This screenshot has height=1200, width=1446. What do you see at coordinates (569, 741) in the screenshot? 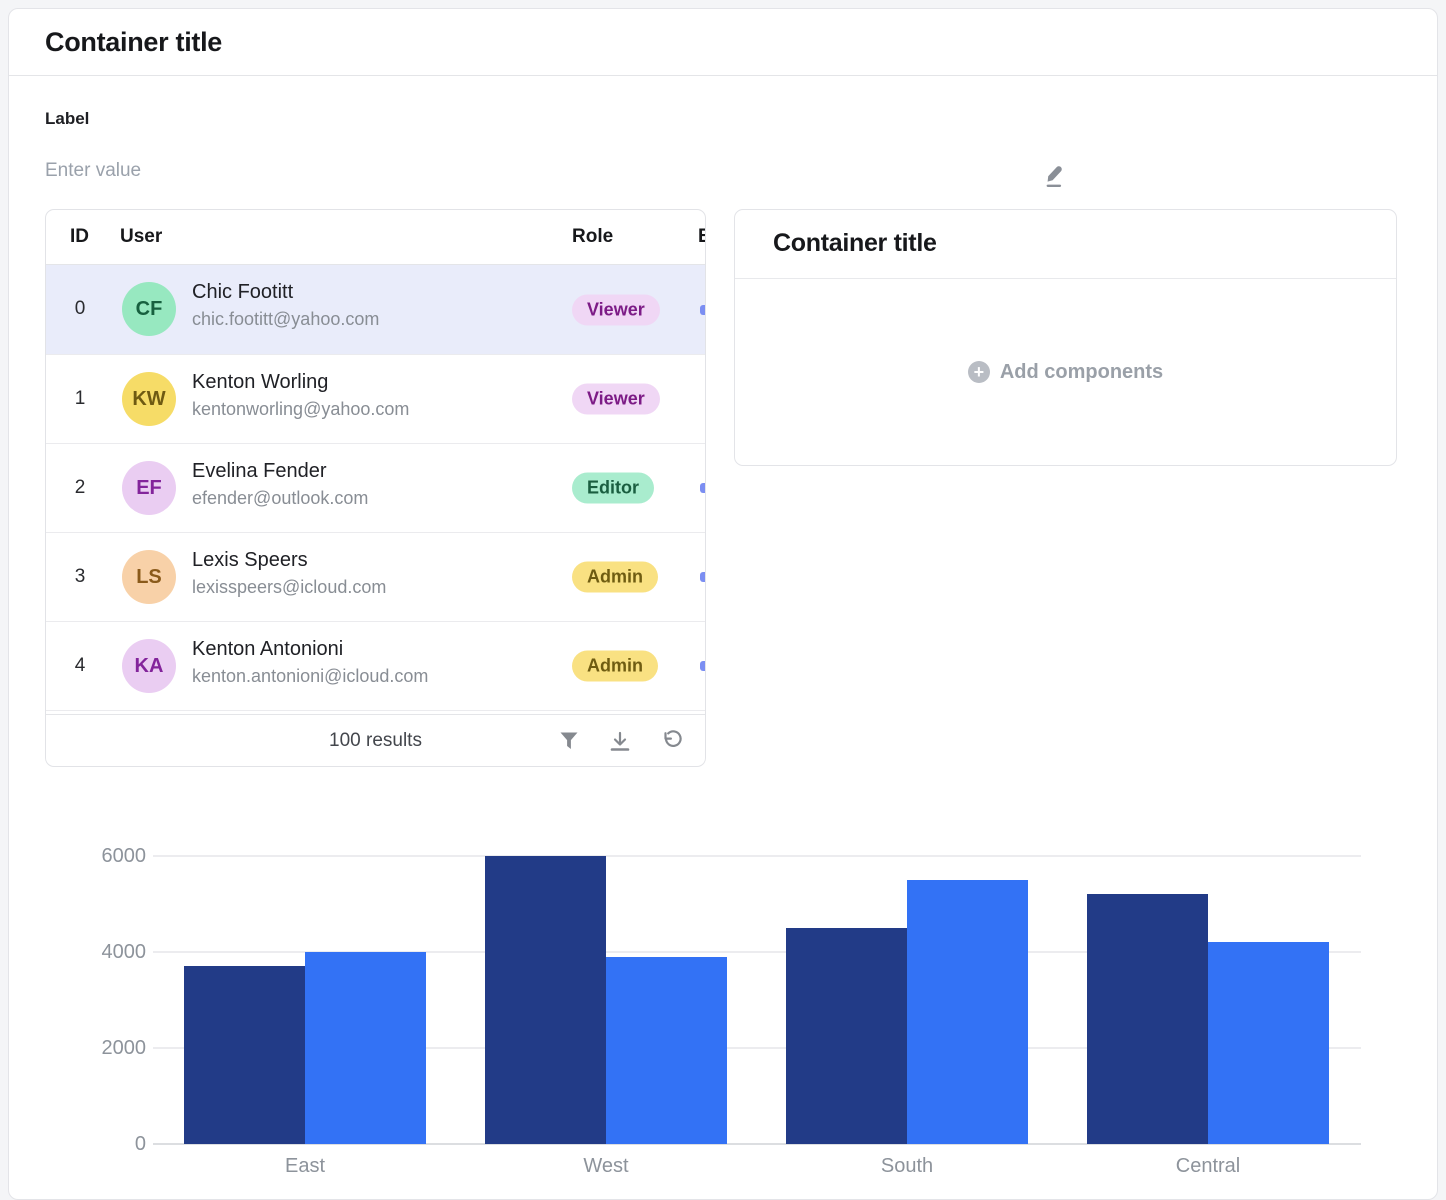
I see `filter-icon` at bounding box center [569, 741].